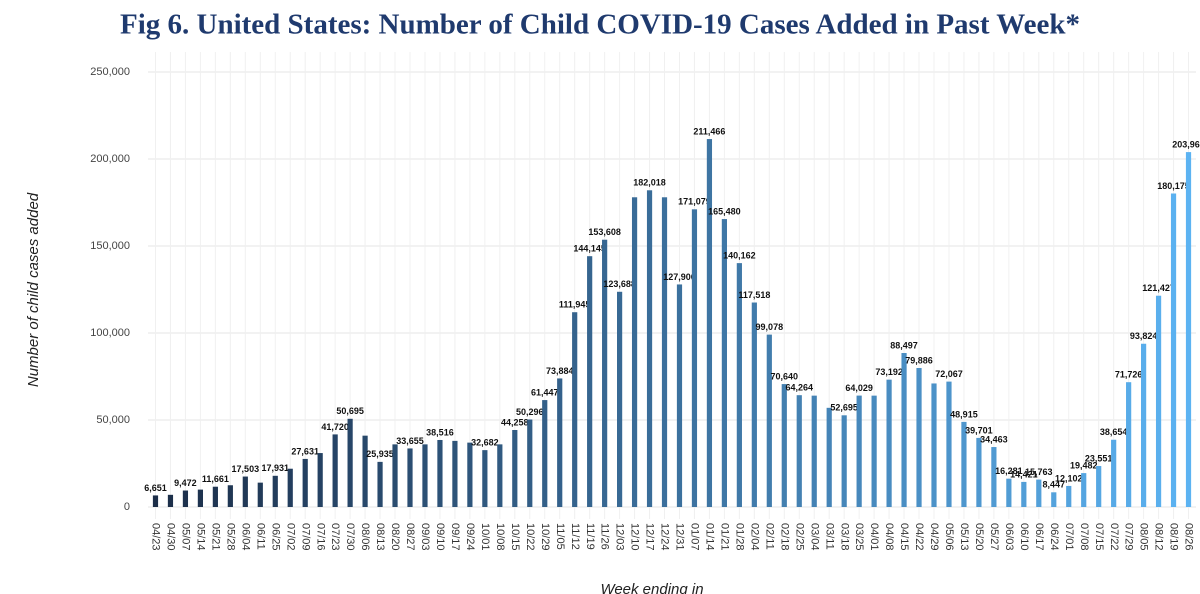 This screenshot has height=594, width=1200. I want to click on x-tick-label: 05/27, so click(994, 537).